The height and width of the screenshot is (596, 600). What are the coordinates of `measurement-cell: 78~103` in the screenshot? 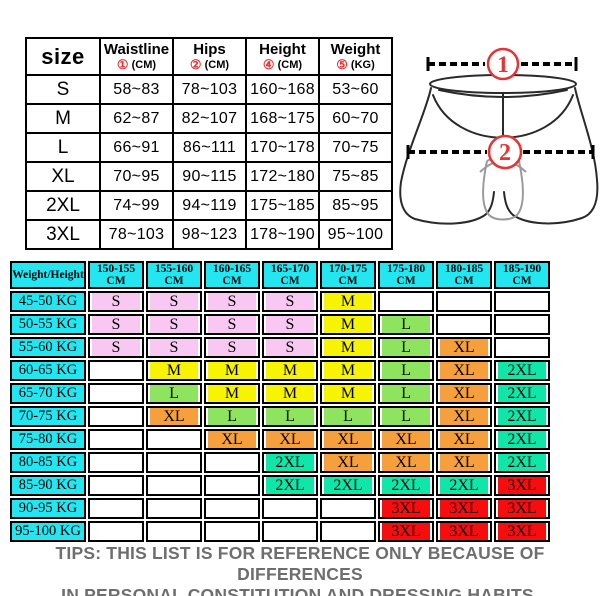 It's located at (209, 89).